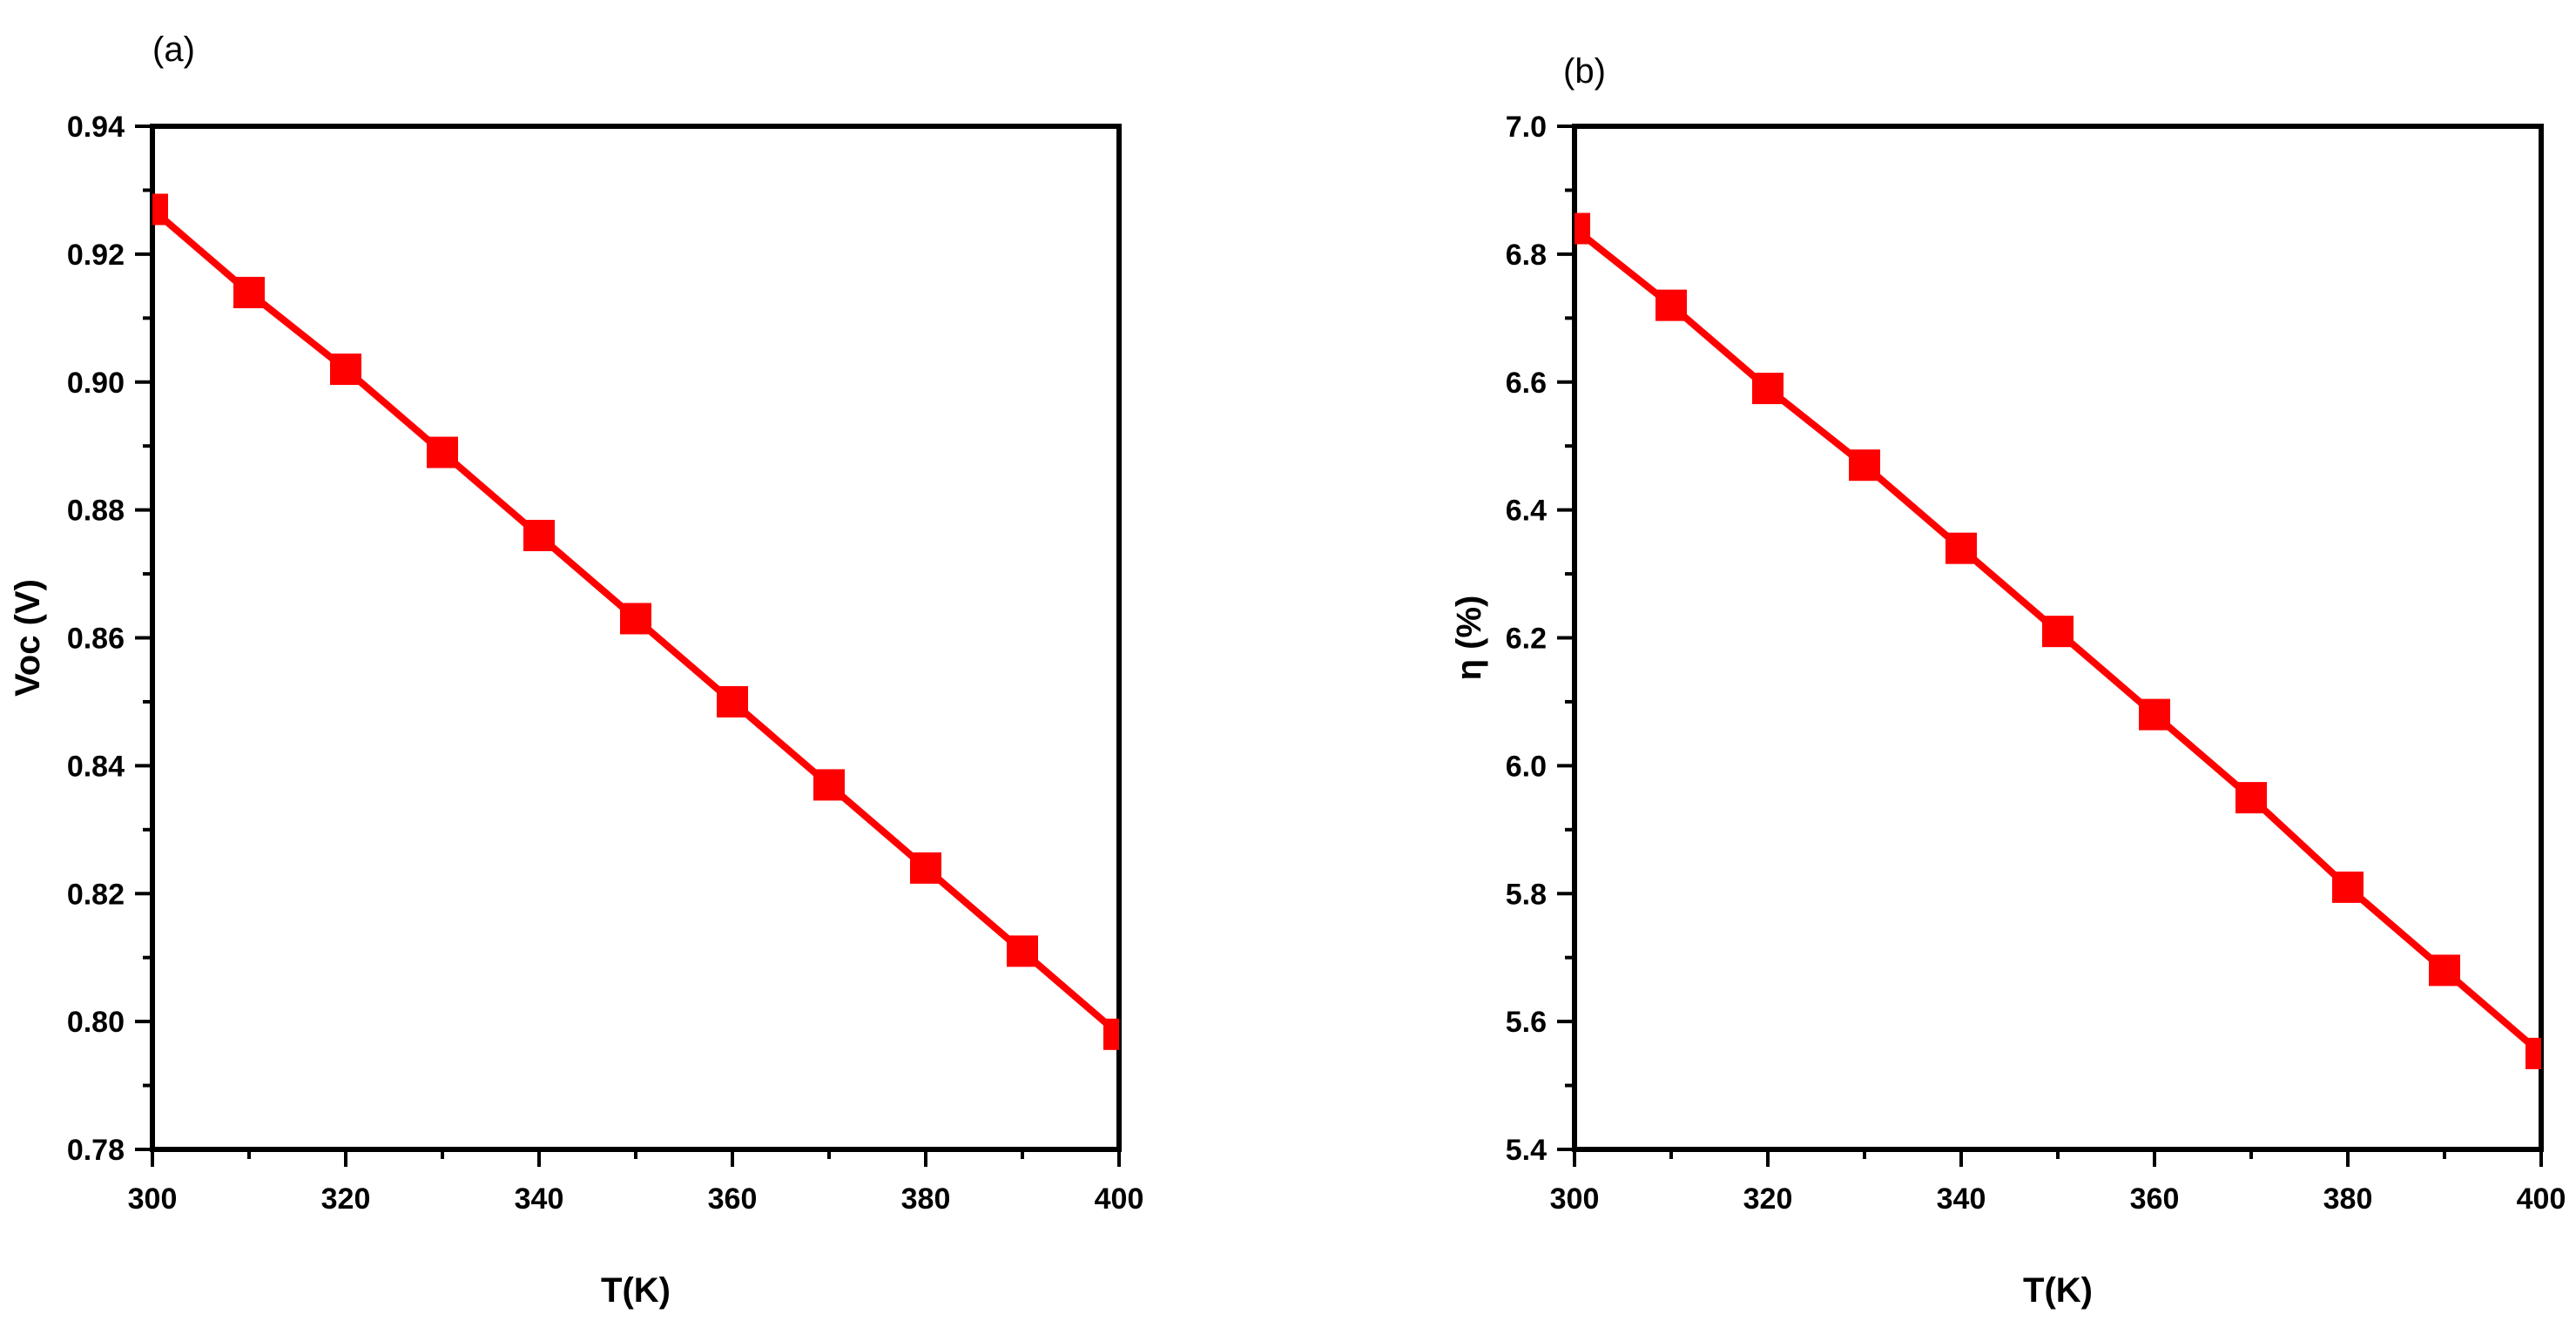 This screenshot has height=1334, width=2576. Describe the element at coordinates (96, 255) in the screenshot. I see `y-tick-label: 0.92` at that location.